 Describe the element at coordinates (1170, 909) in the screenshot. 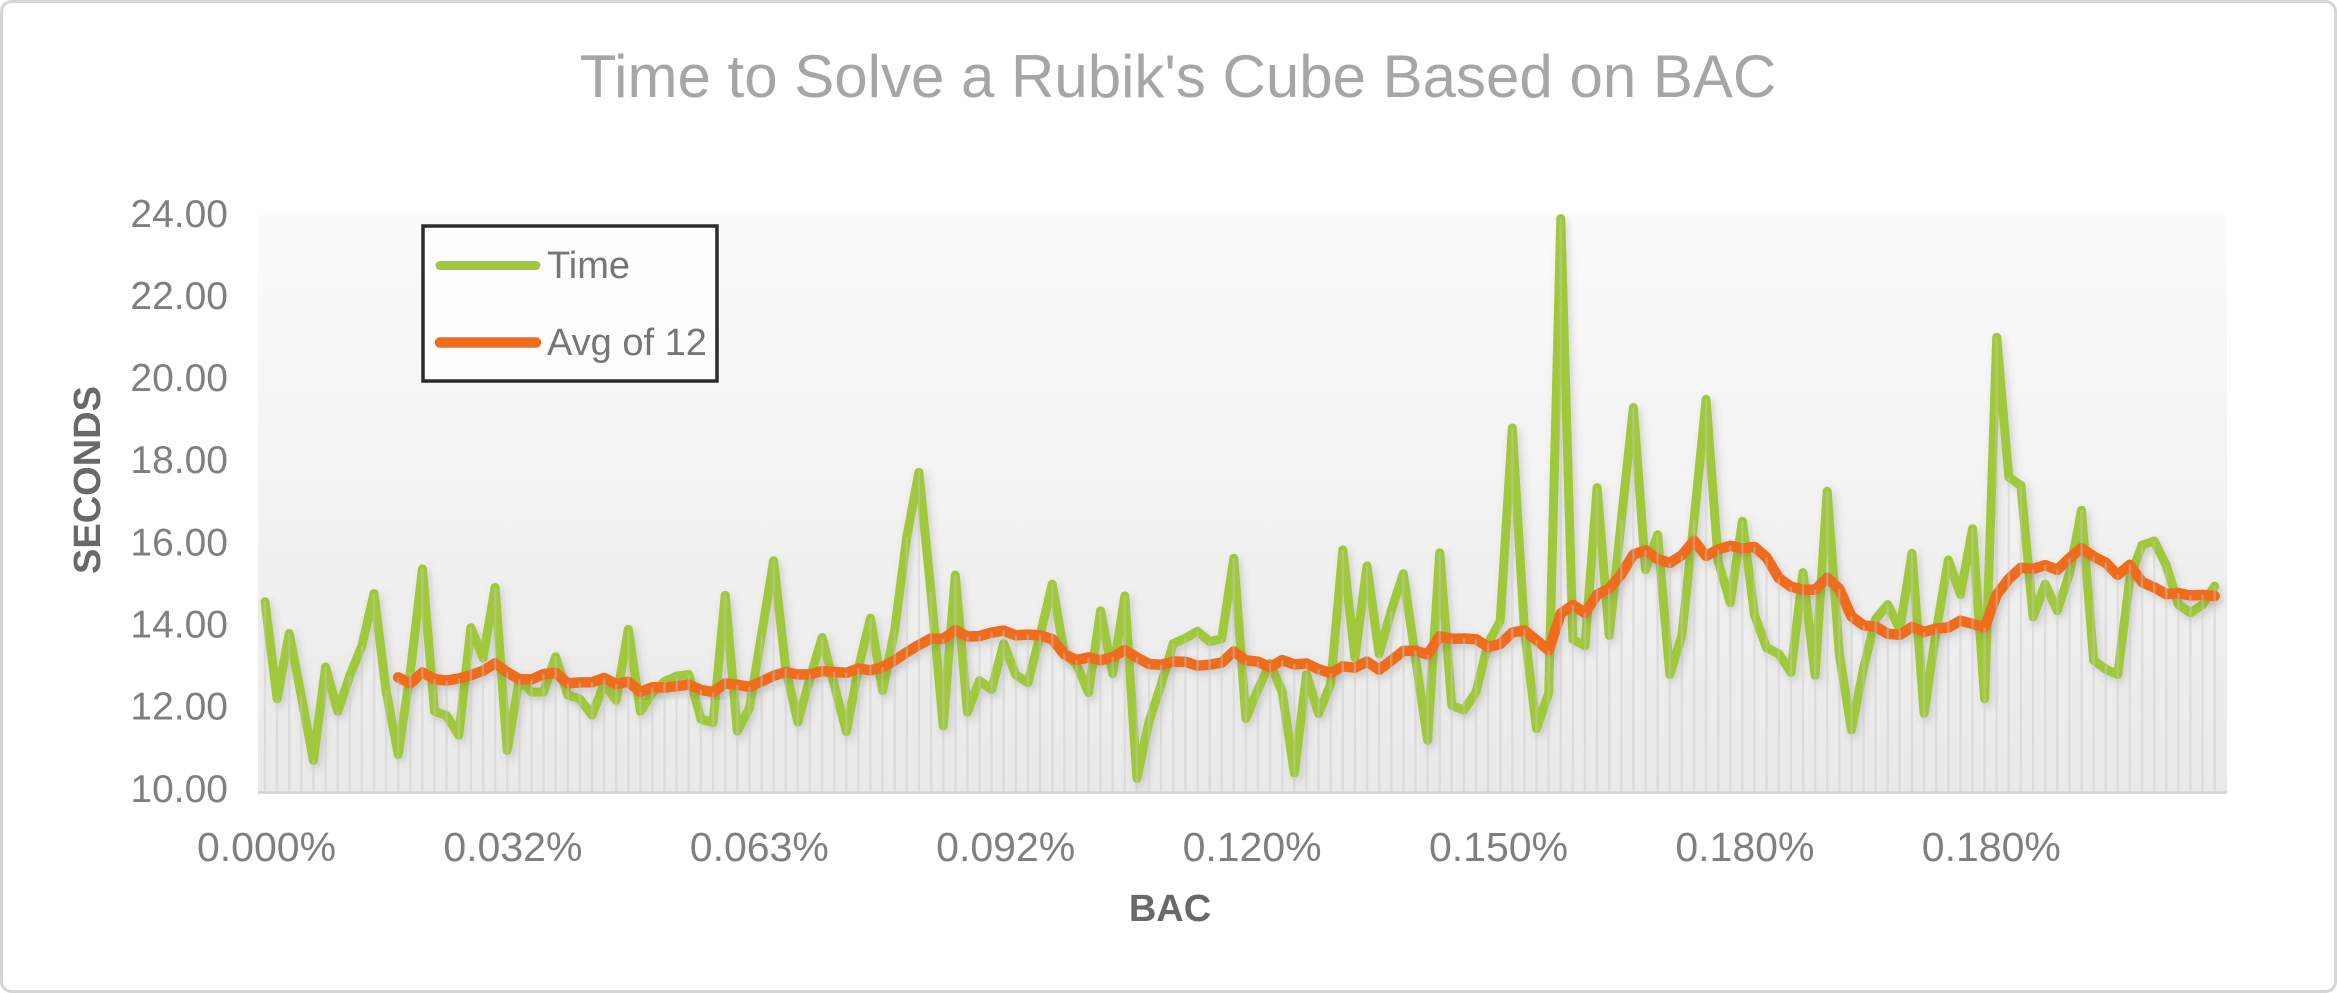

I see `svg-text: BAC` at that location.